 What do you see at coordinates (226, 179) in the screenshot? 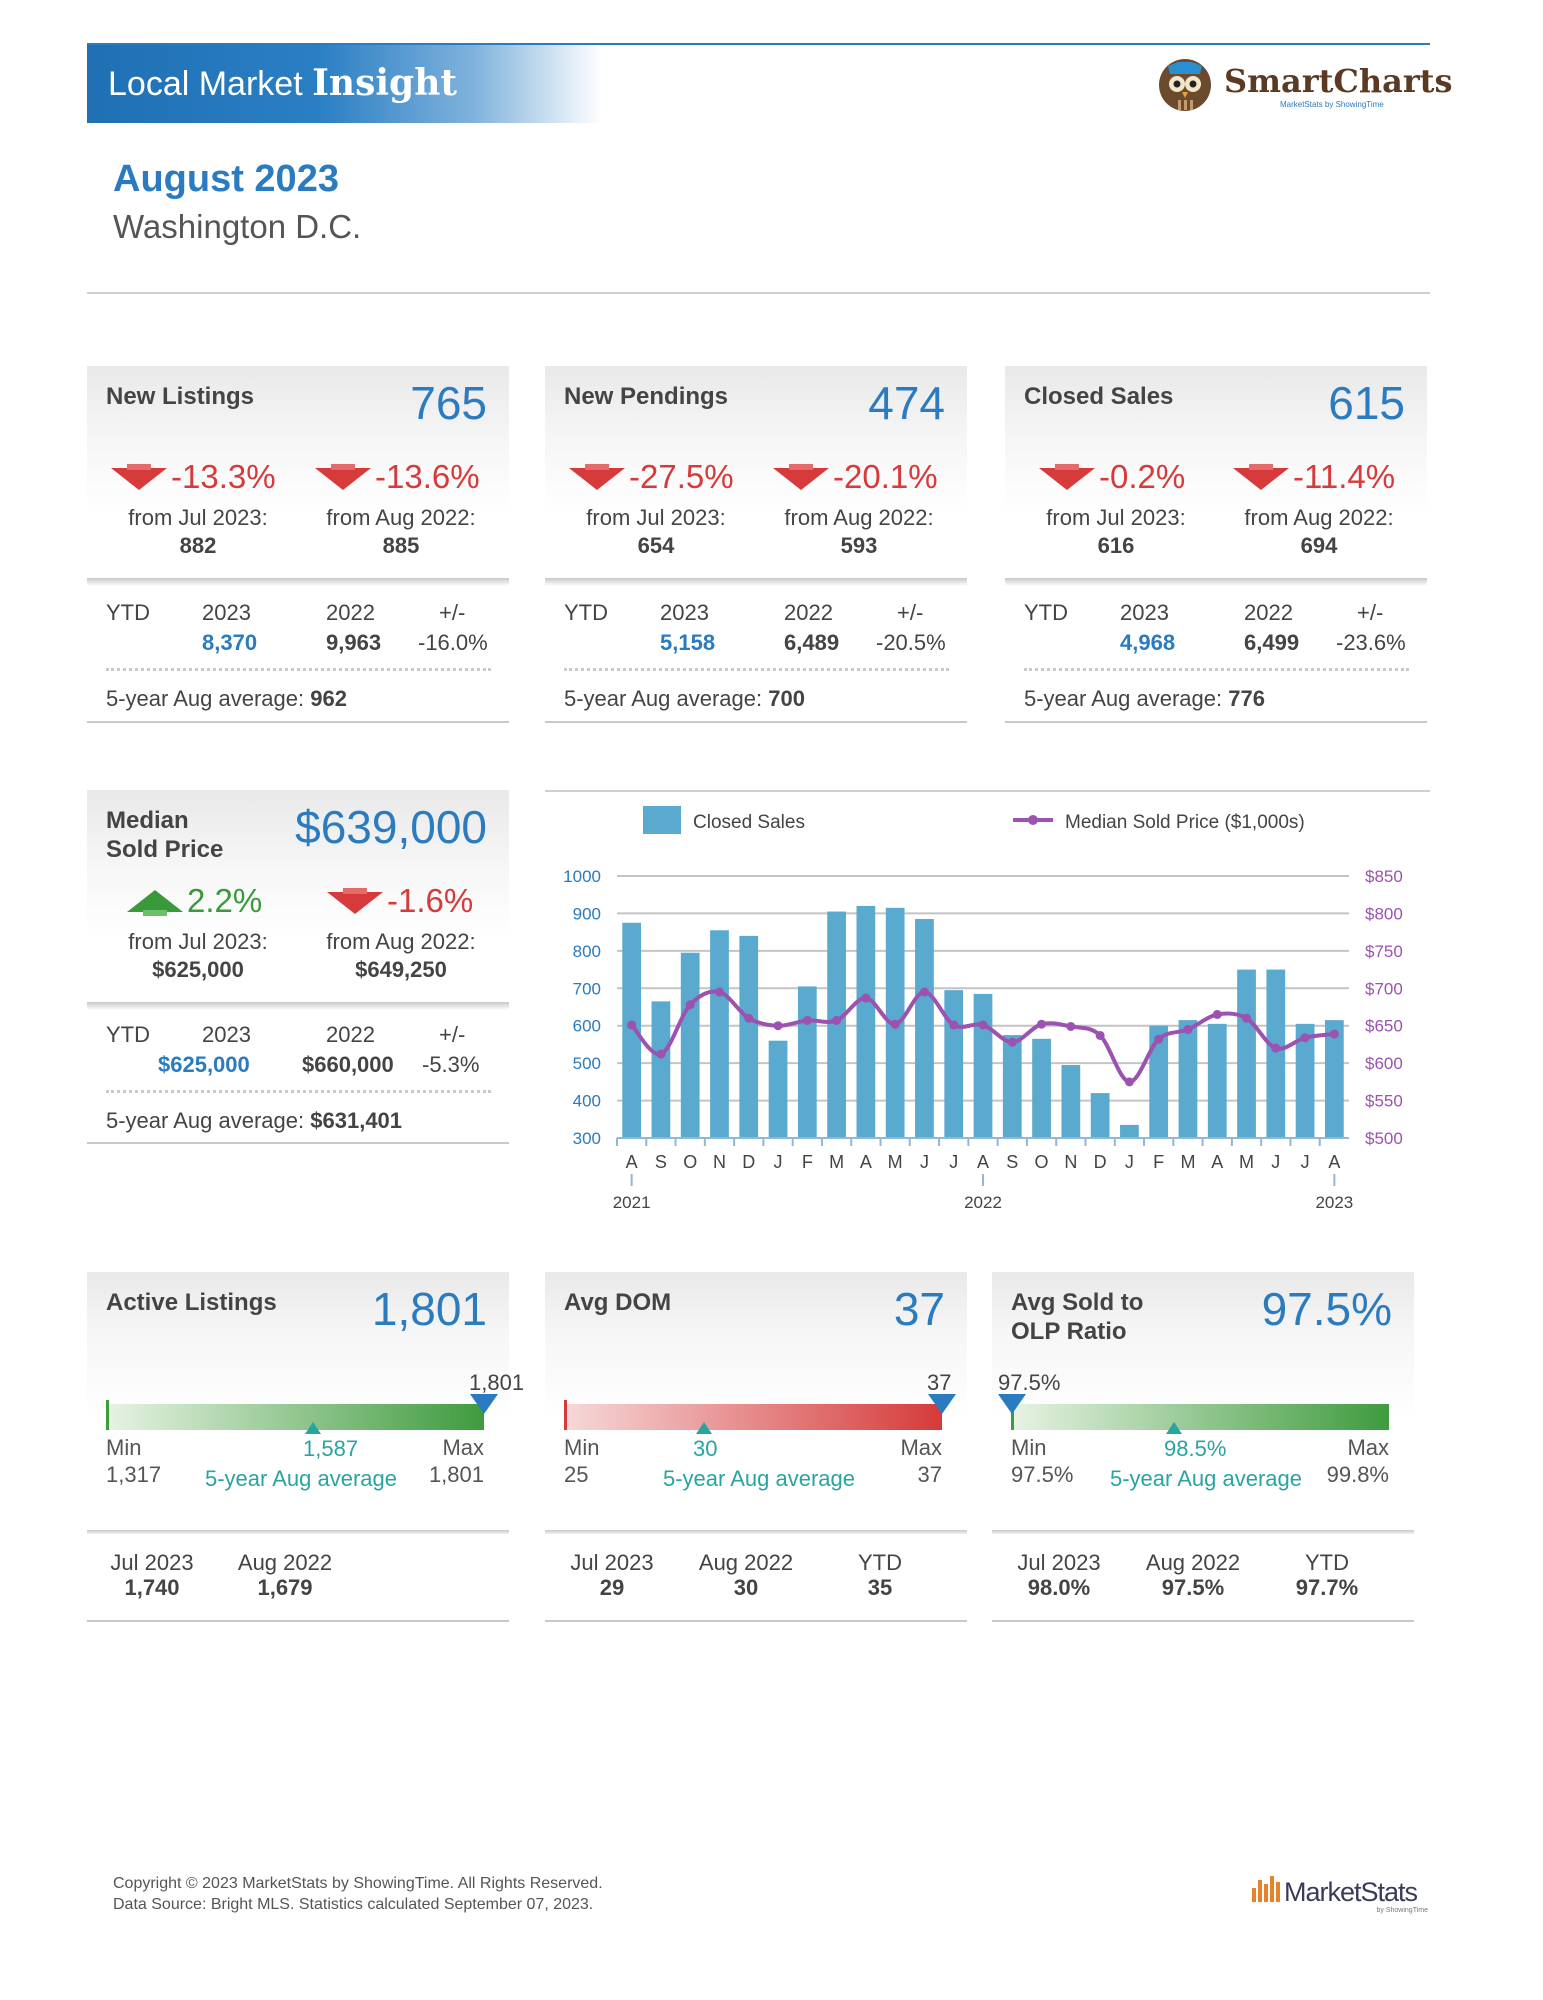
I see `report-month: August 2023` at bounding box center [226, 179].